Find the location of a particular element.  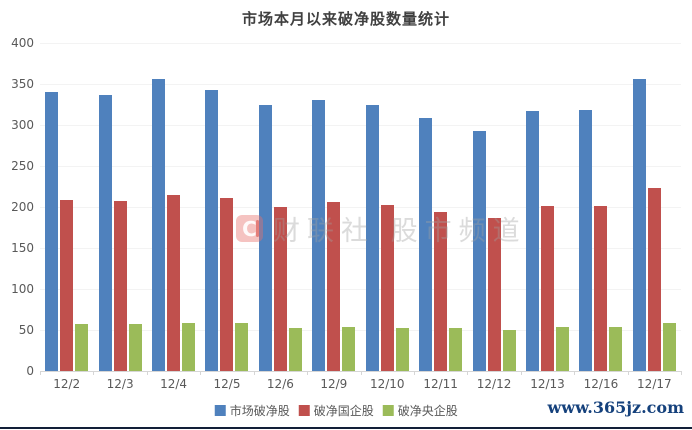

x-tick-label: 12/16 is located at coordinates (601, 384).